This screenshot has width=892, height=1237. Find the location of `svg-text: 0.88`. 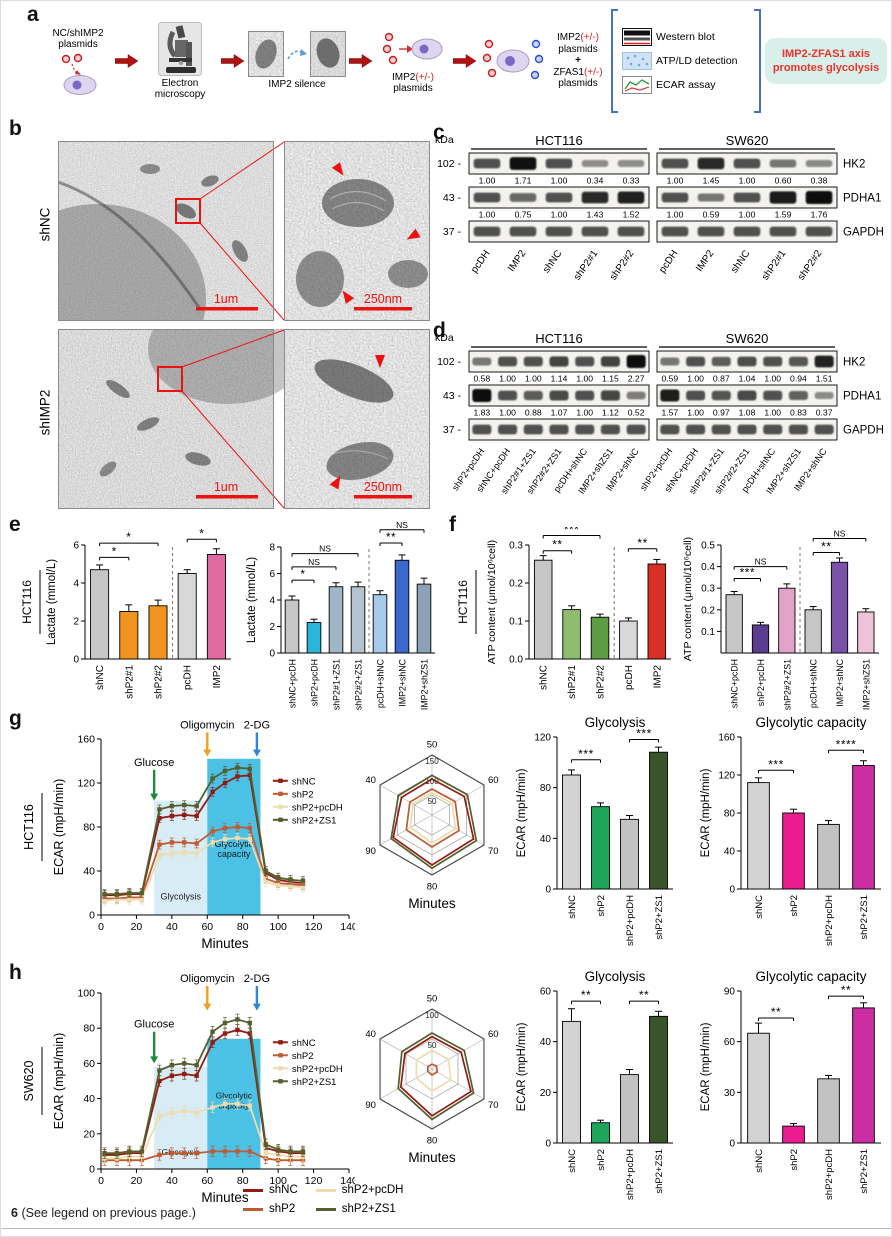

svg-text: 0.88 is located at coordinates (533, 413).